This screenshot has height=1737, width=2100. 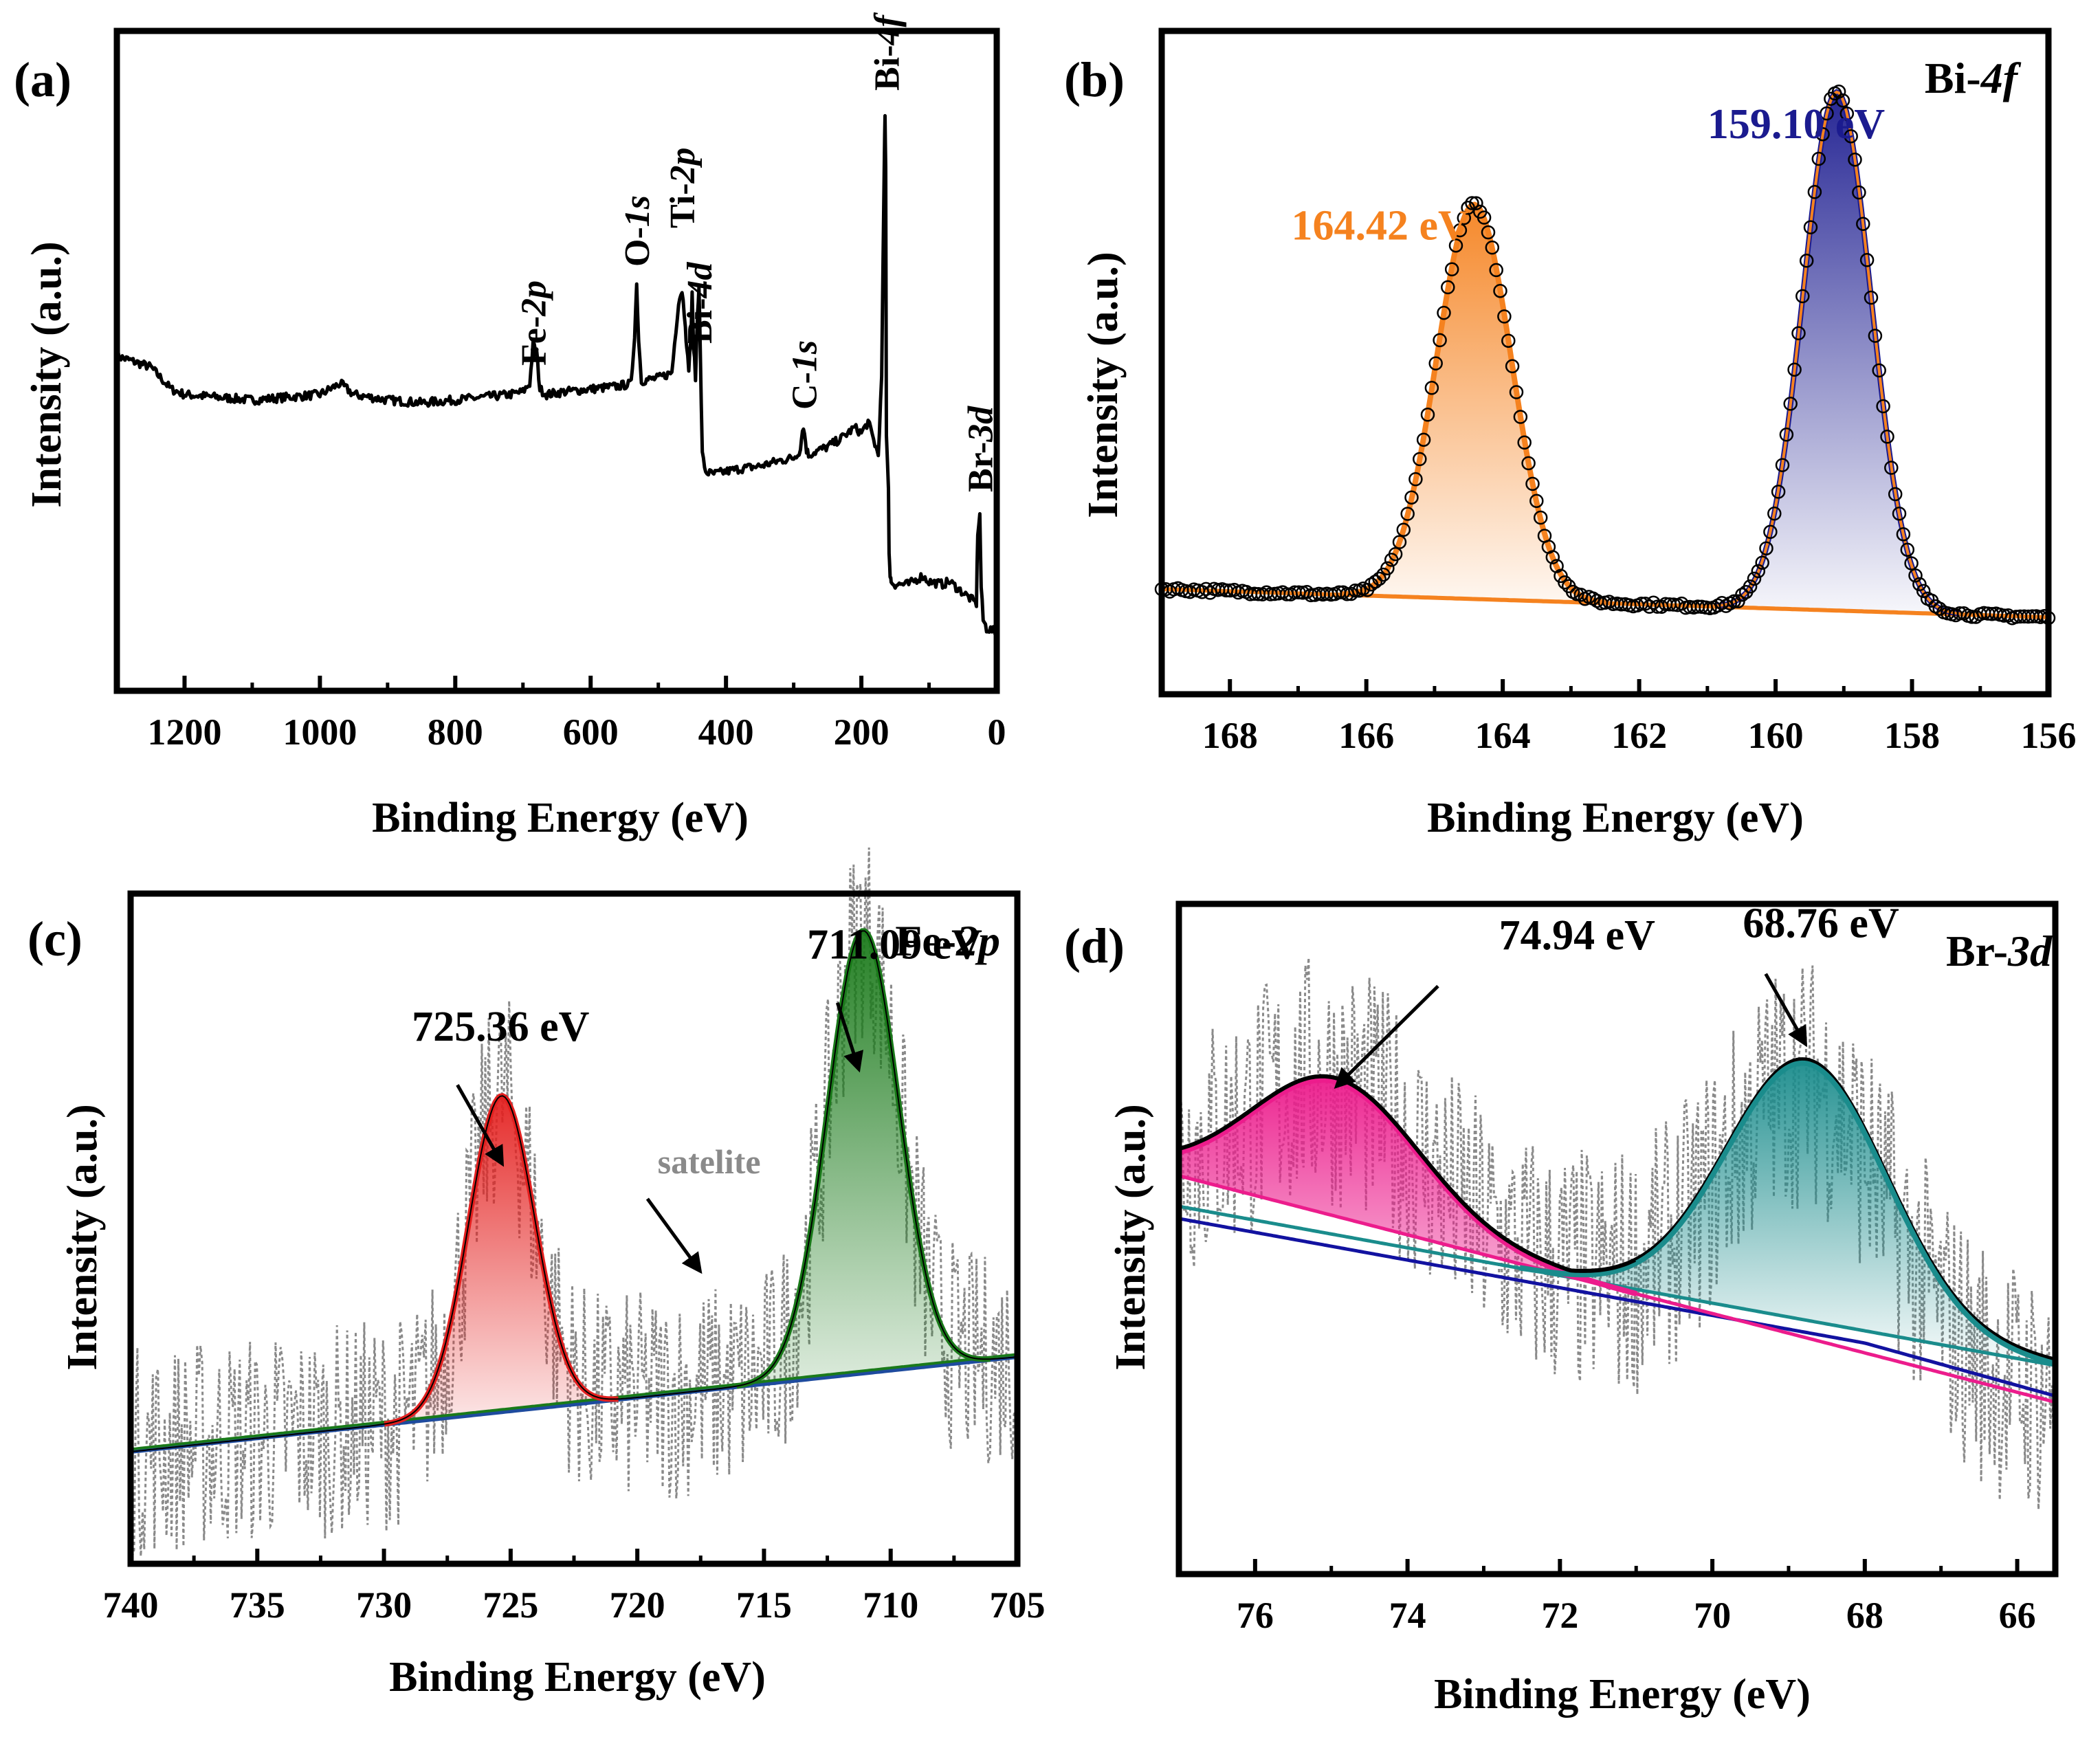 I want to click on panel-a-ylabel: Intensity (a.u.), so click(x=46, y=374).